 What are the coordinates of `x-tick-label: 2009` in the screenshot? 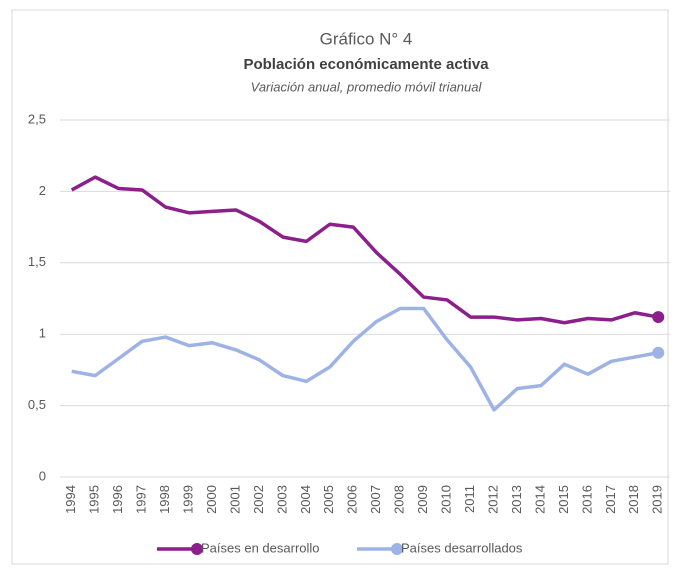 It's located at (422, 499).